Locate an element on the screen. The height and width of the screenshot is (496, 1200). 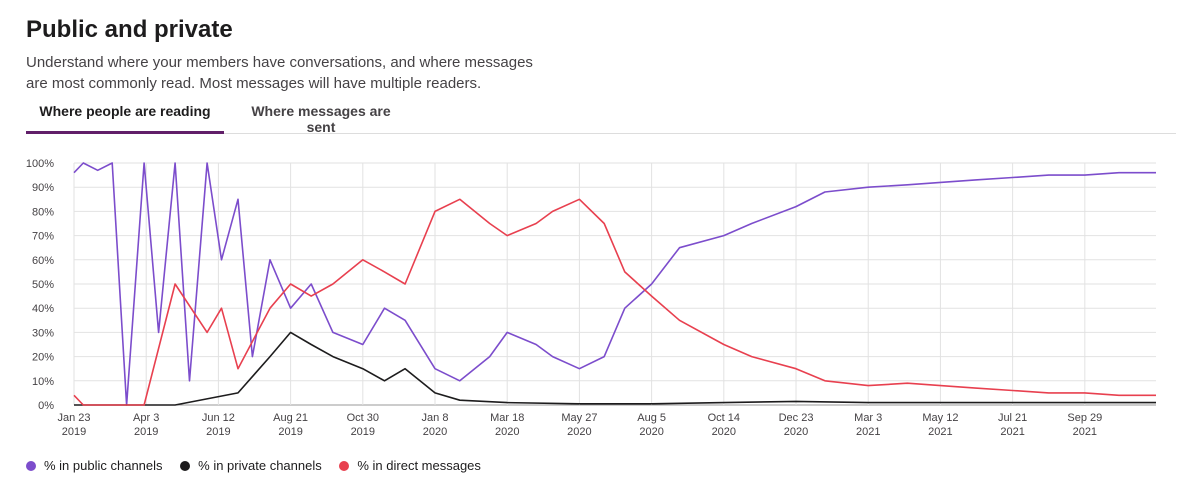
x-tick-label: Oct 30 is located at coordinates (363, 418).